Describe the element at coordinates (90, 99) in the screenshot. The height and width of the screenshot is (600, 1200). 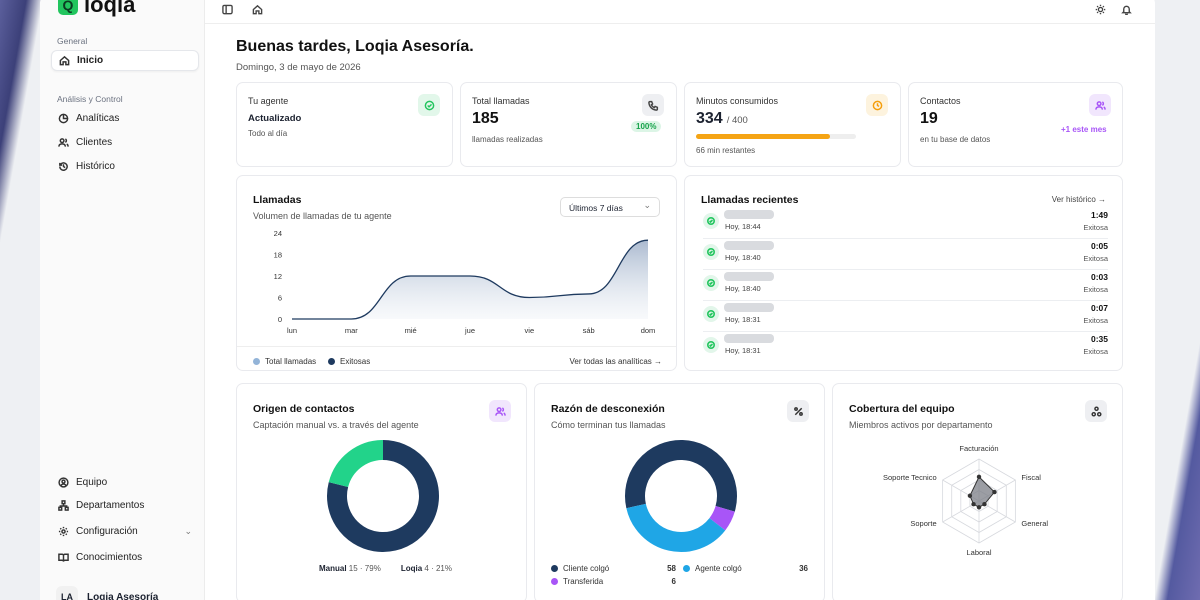
I see `section-label-analisis: Análisis y Control` at that location.